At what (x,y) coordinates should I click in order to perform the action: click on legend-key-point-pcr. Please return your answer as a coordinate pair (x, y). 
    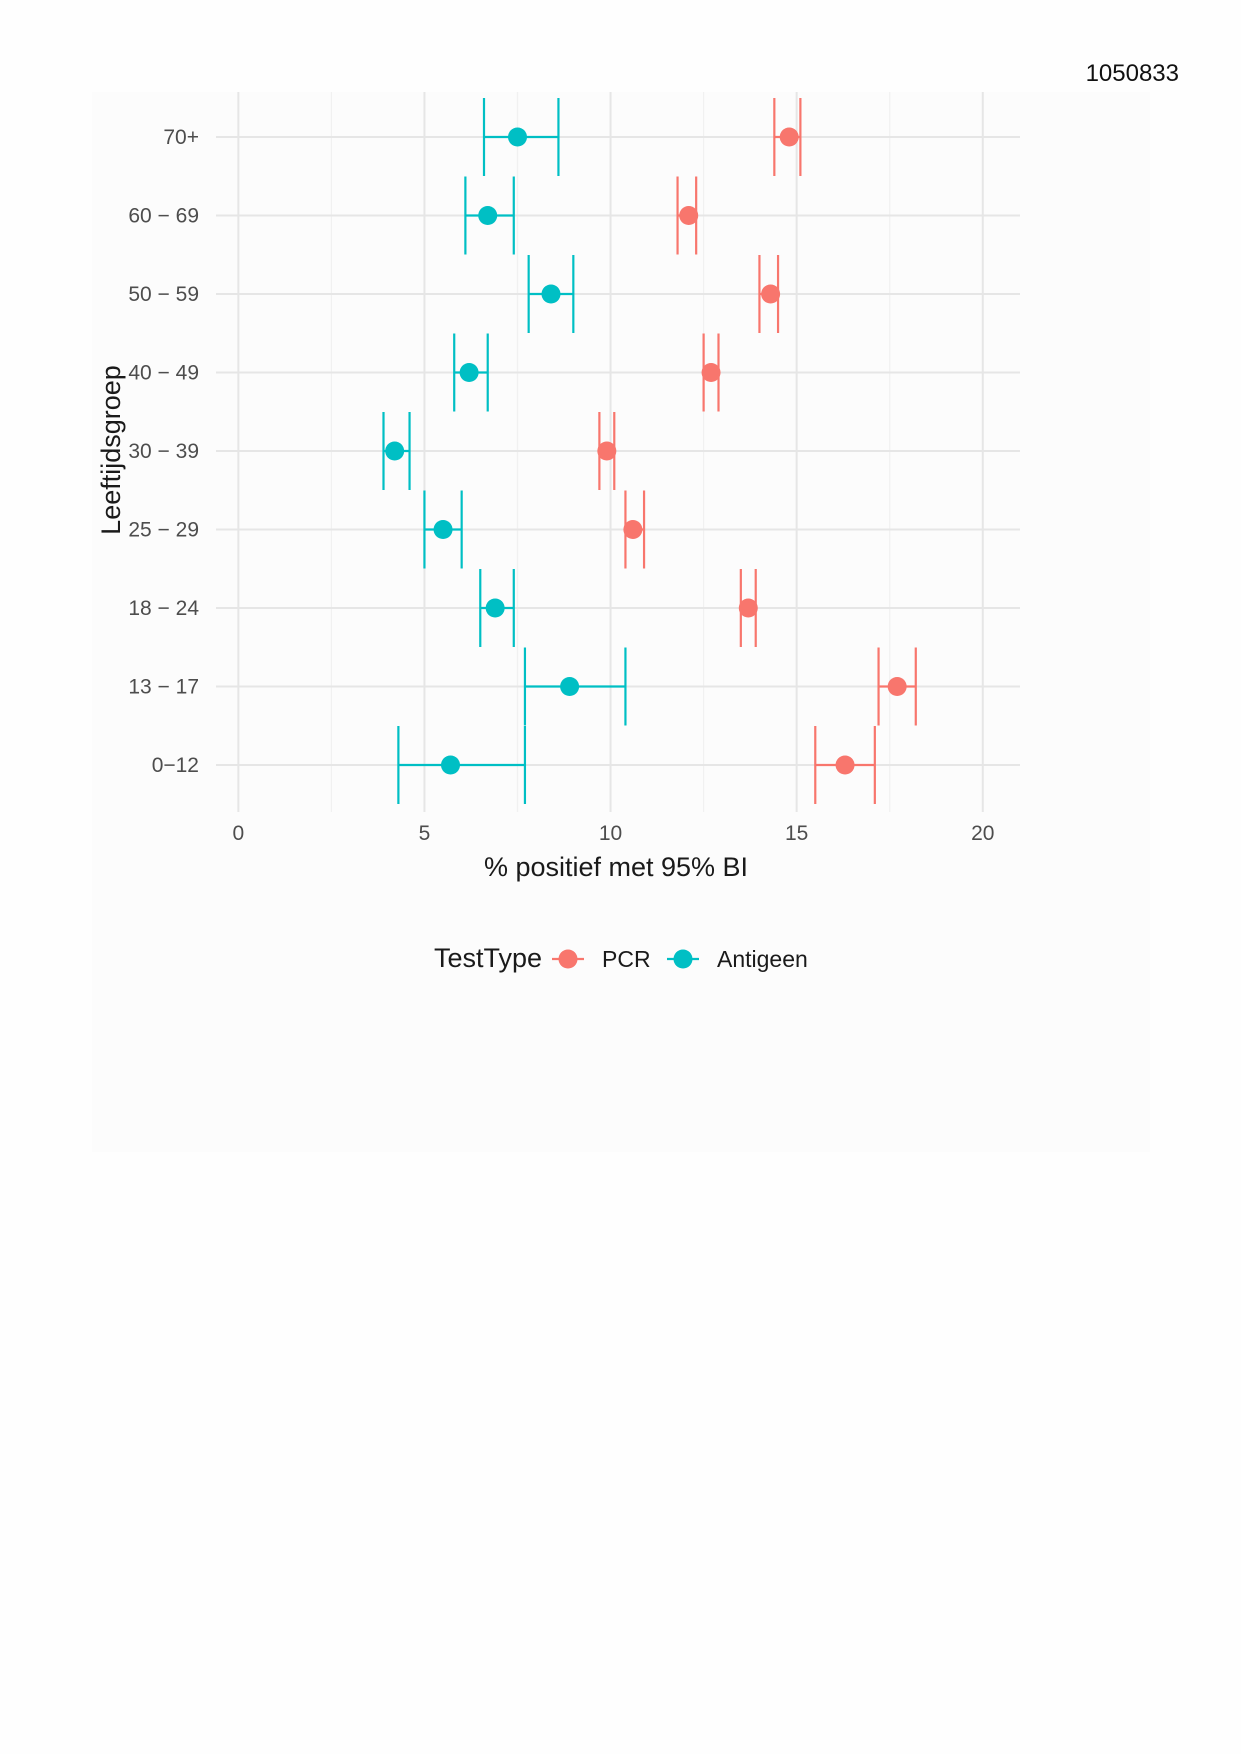
    Looking at the image, I should click on (568, 959).